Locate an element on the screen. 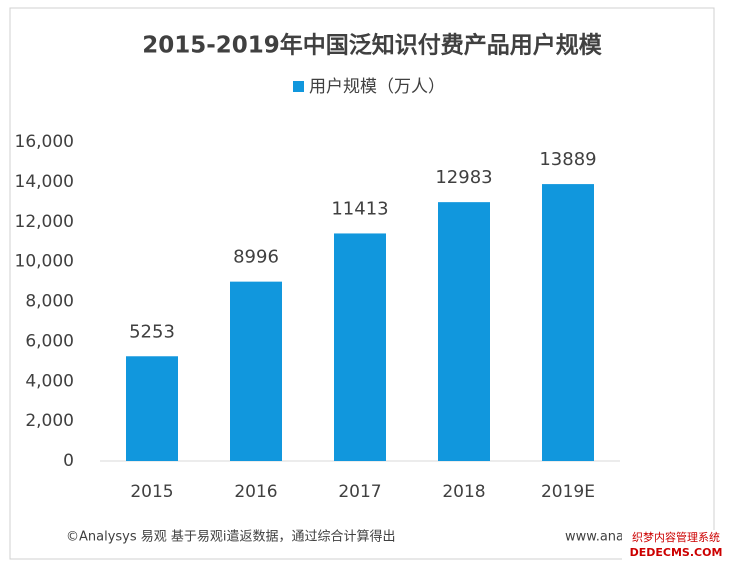 The height and width of the screenshot is (567, 732). website: www.anal is located at coordinates (596, 537).